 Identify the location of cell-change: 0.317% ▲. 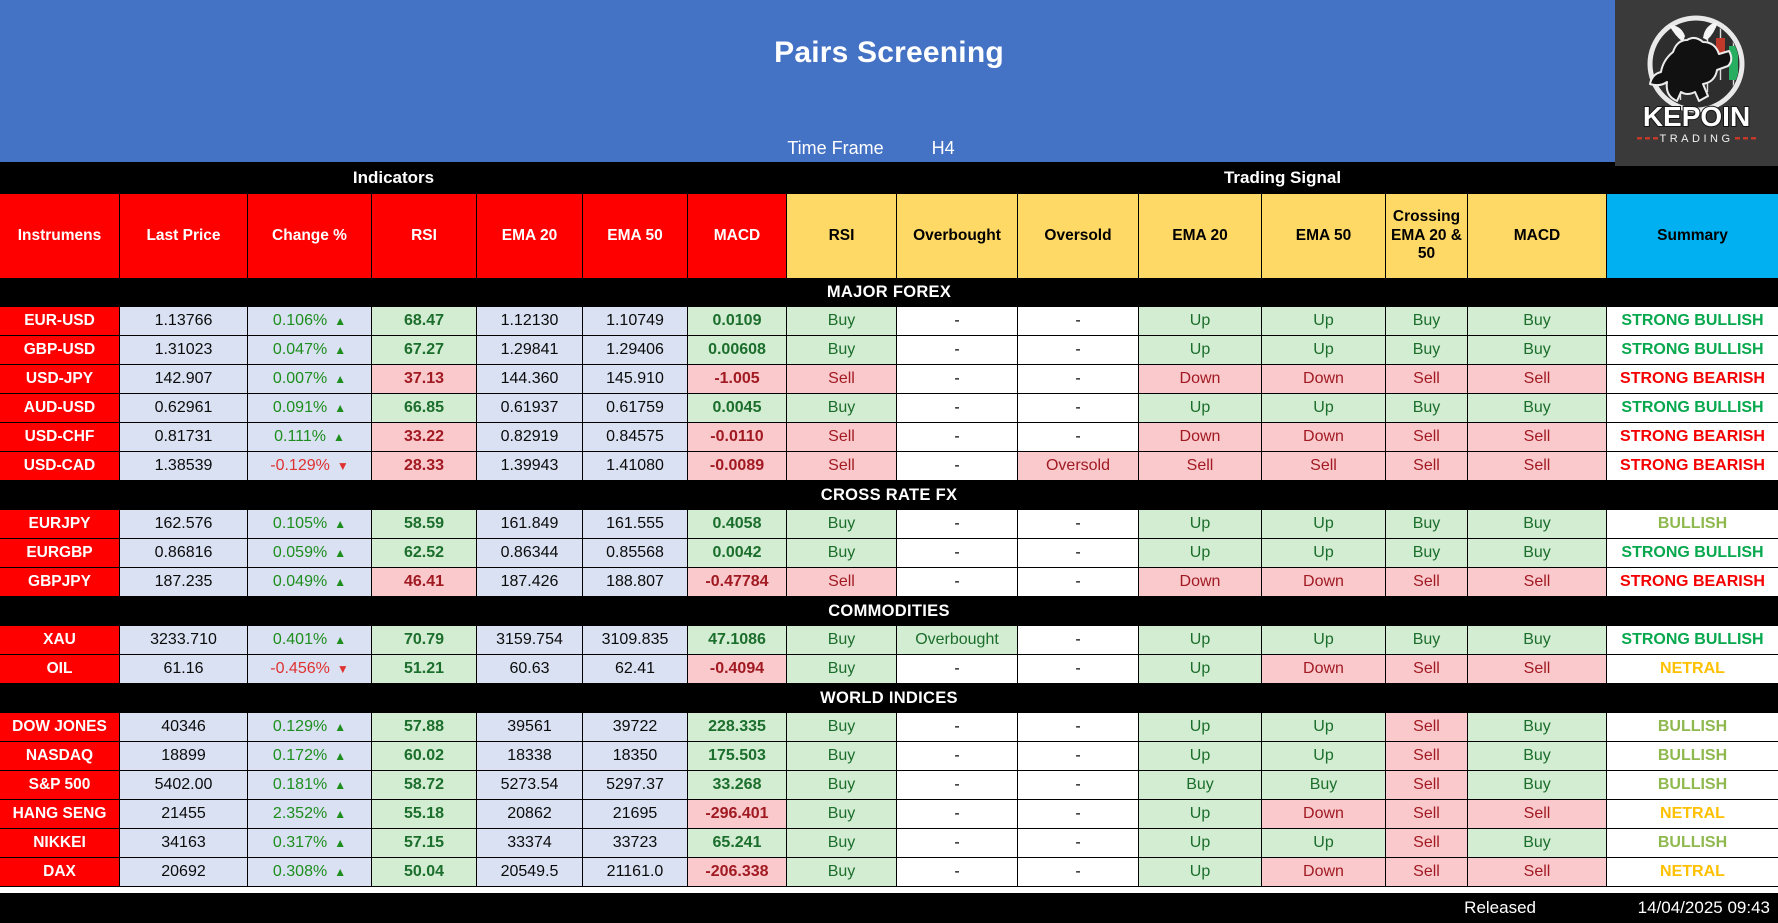
(310, 843).